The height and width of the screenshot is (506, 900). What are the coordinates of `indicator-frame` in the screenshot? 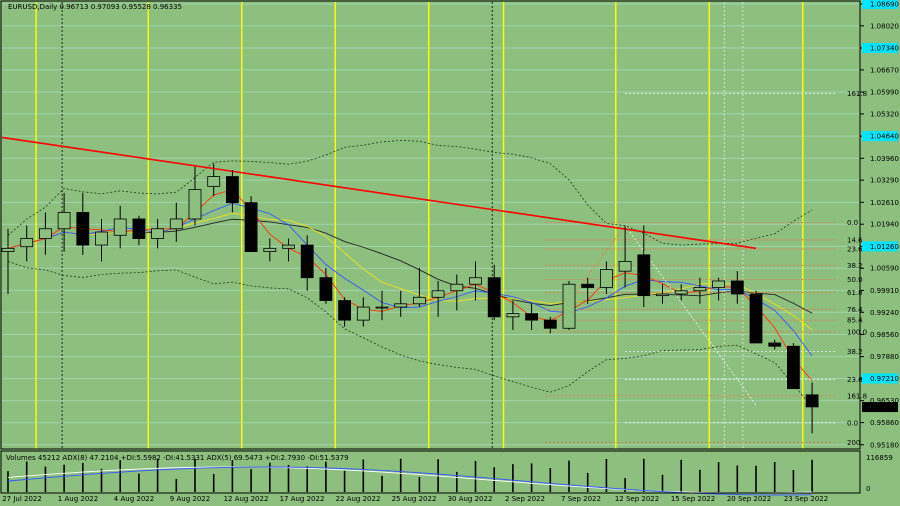 It's located at (430, 472).